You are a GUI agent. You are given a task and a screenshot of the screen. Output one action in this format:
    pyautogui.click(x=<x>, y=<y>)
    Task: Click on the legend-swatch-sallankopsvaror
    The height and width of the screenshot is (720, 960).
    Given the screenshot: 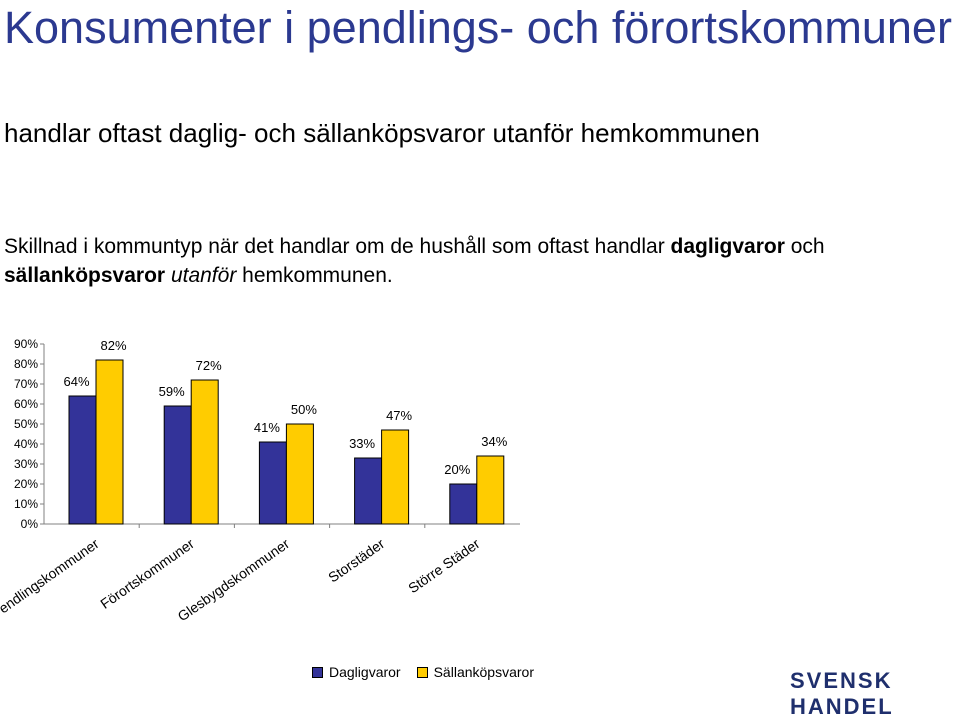 What is the action you would take?
    pyautogui.click(x=422, y=672)
    